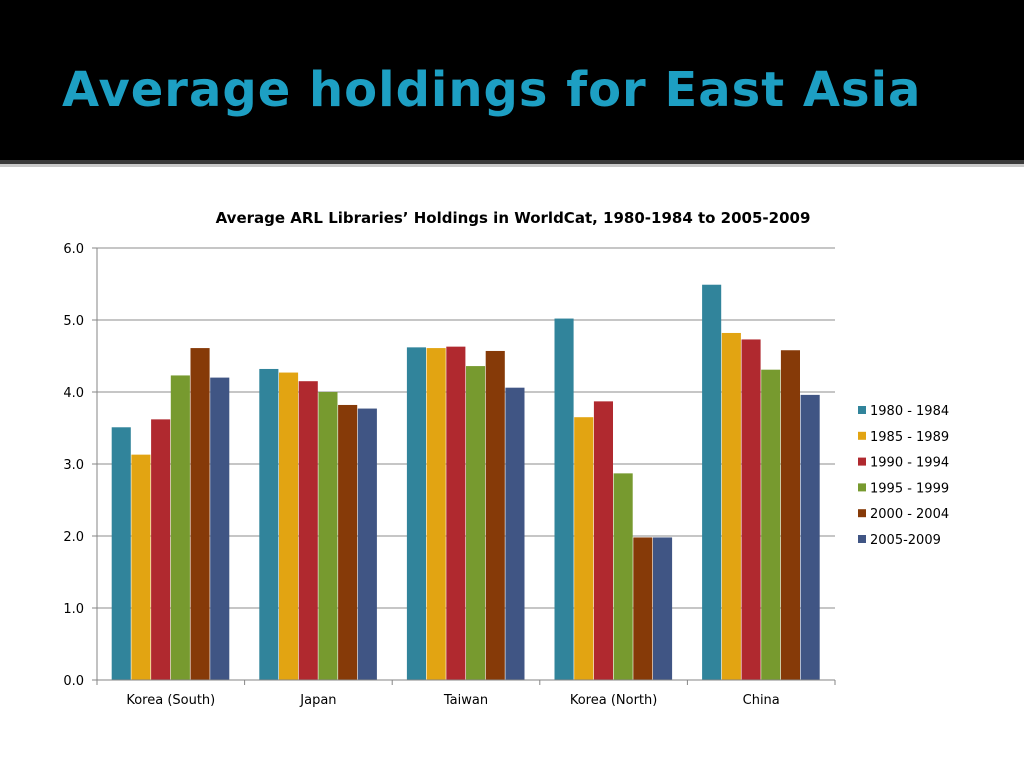 The image size is (1024, 768). What do you see at coordinates (170, 700) in the screenshot?
I see `x-tick-label: Korea (South)` at bounding box center [170, 700].